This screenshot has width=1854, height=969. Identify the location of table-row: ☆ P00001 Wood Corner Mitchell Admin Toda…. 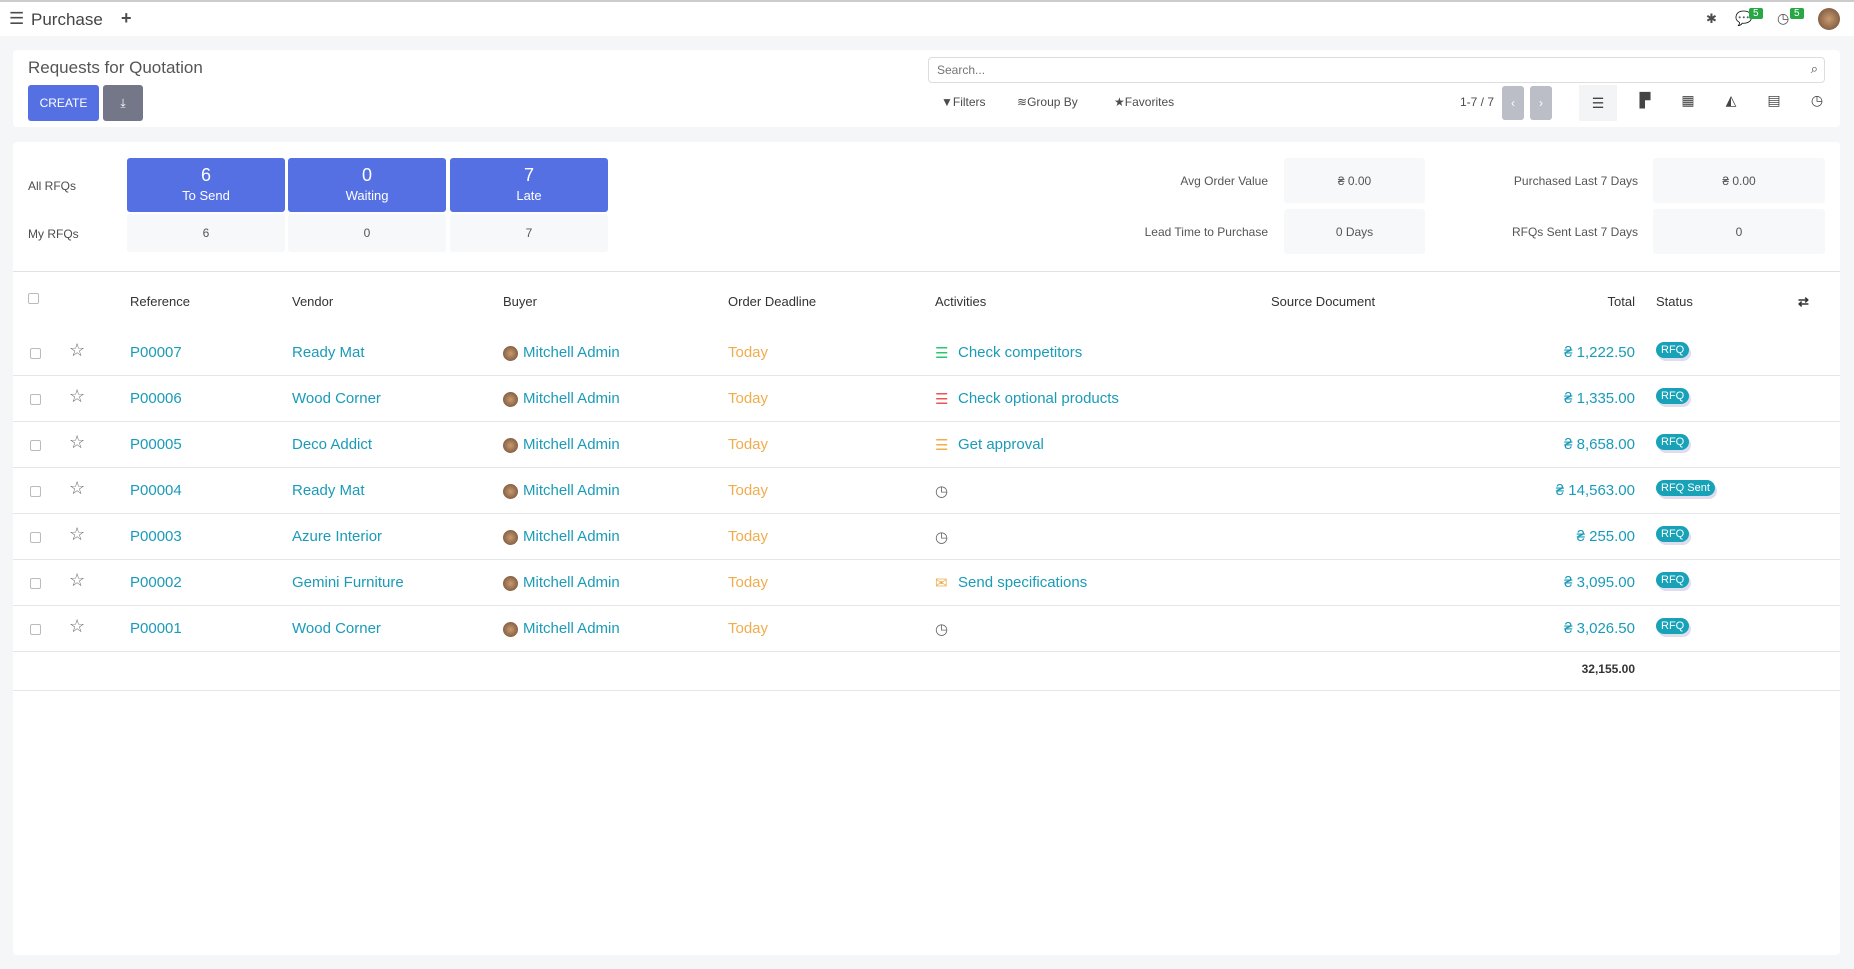
(926, 629).